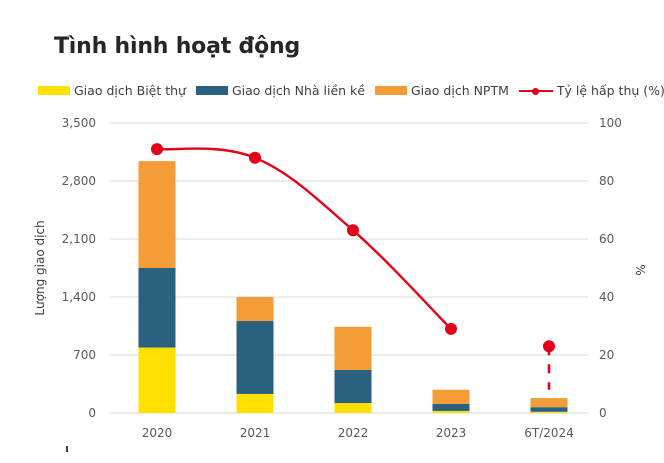  What do you see at coordinates (535, 91) in the screenshot?
I see `legend-swatch-ty-le-hap-thu` at bounding box center [535, 91].